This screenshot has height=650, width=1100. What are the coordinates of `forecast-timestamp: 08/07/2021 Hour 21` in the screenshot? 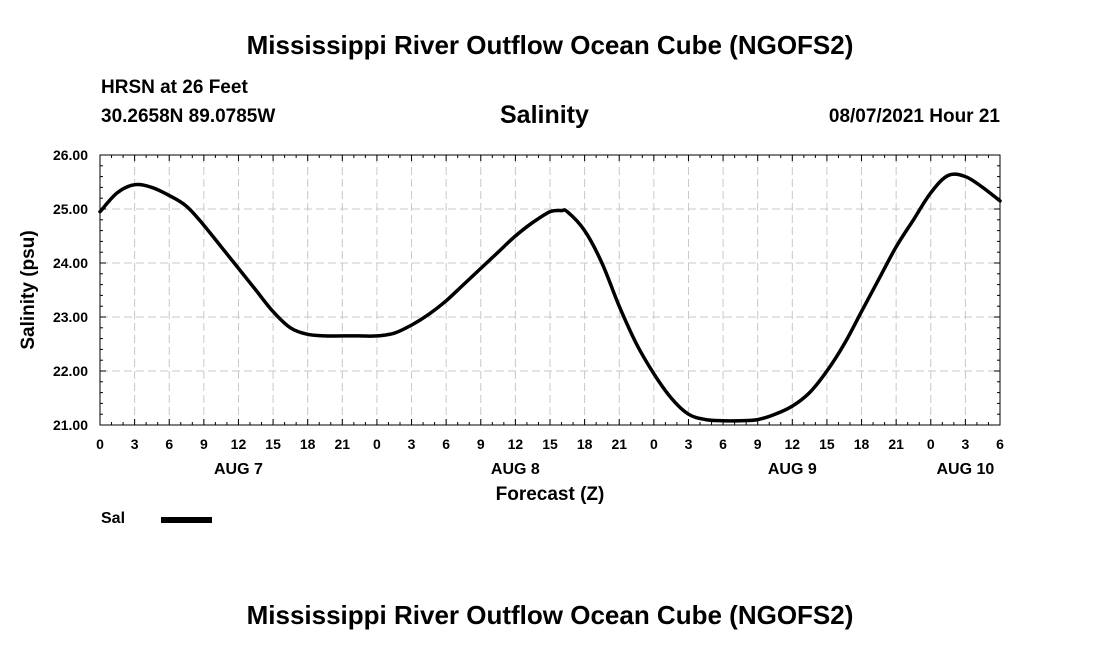 It's located at (914, 116).